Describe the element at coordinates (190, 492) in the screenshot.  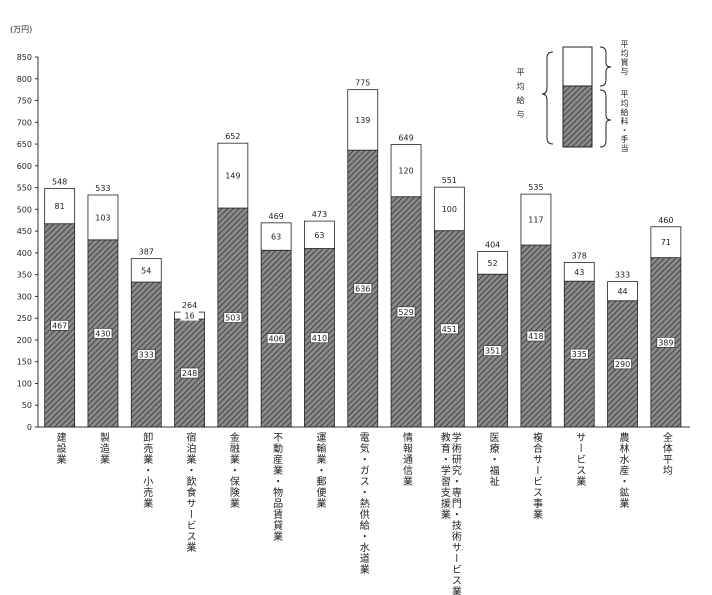
I see `x-tick-label: 宿泊業・飲食サービス業` at that location.